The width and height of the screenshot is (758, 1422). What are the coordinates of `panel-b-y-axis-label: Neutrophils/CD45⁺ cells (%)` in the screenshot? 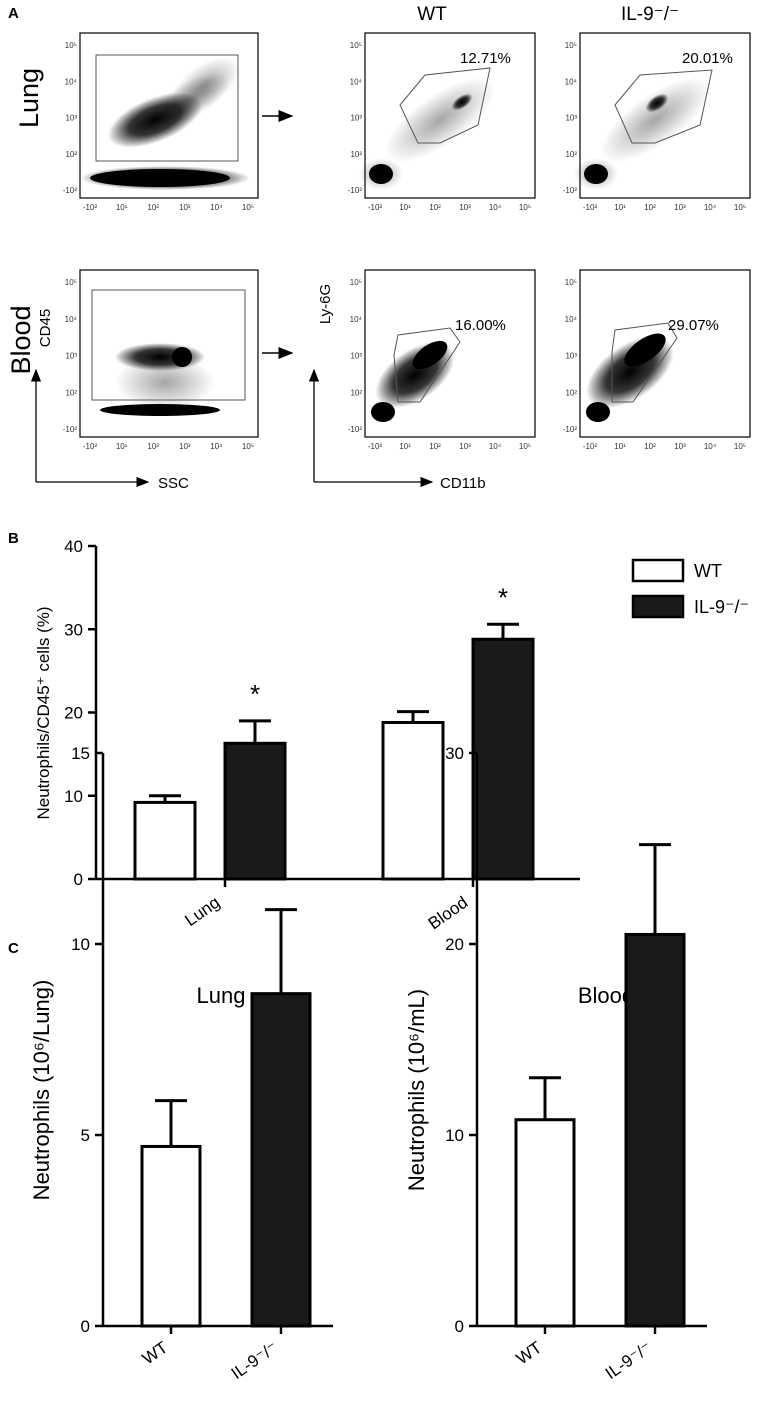 It's located at (43, 712).